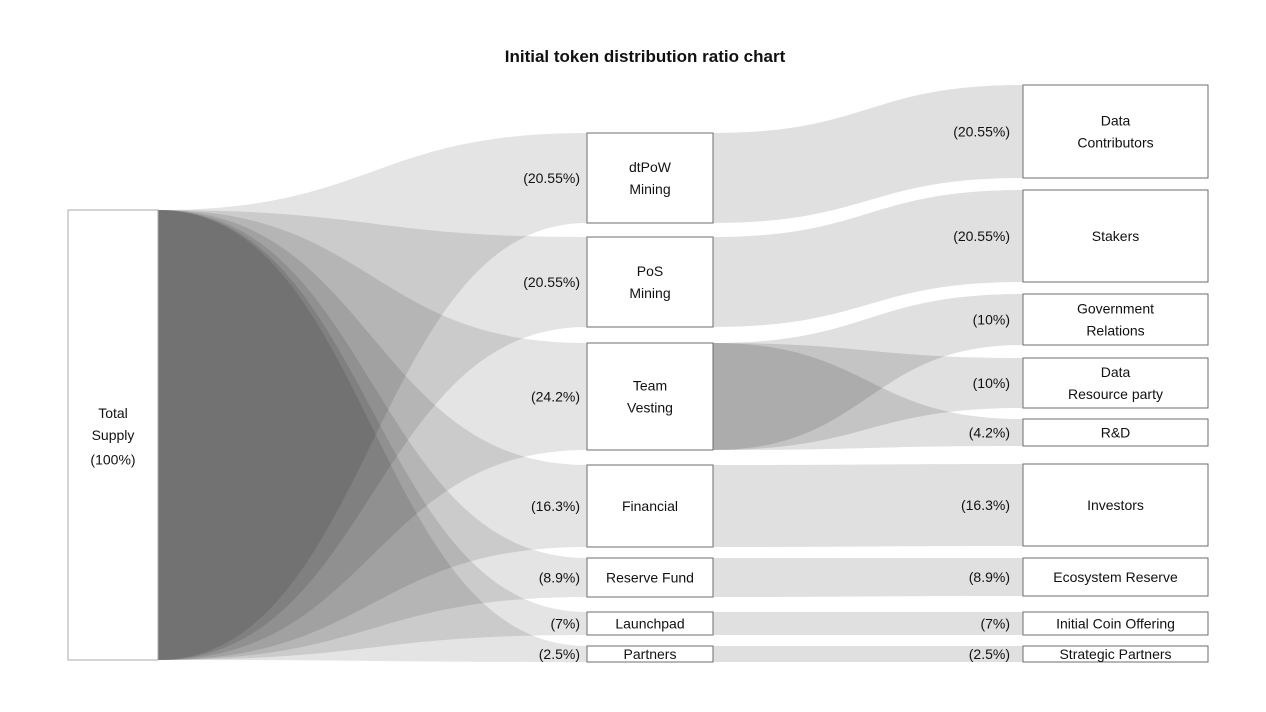 This screenshot has width=1266, height=712. I want to click on percent-label-launchpad: (7%), so click(565, 624).